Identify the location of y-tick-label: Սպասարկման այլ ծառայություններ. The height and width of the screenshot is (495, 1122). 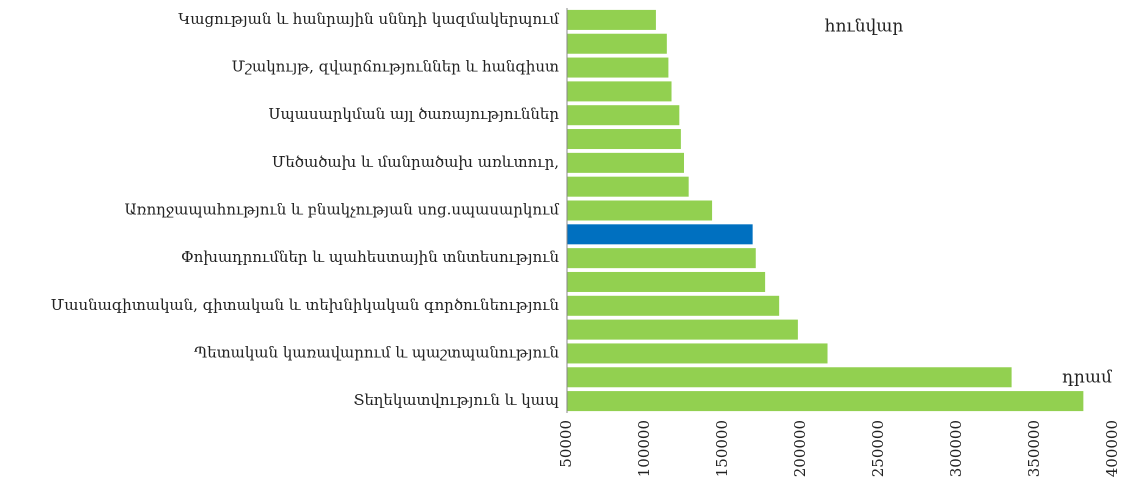
(414, 114).